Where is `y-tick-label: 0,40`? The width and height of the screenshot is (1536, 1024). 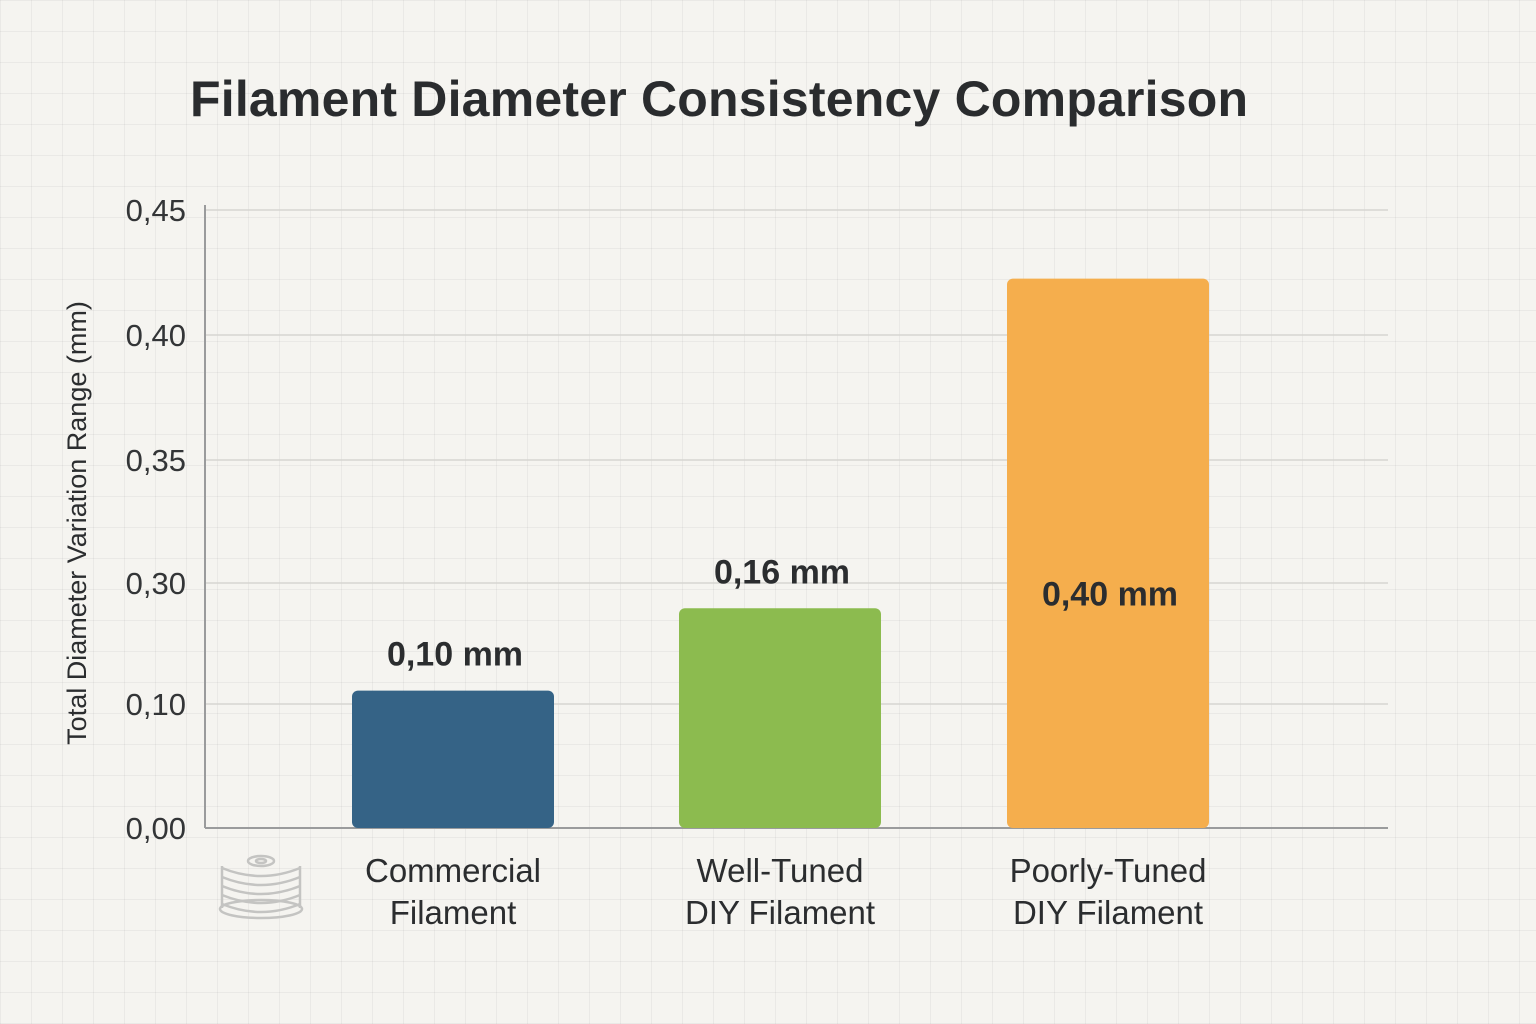 y-tick-label: 0,40 is located at coordinates (156, 335).